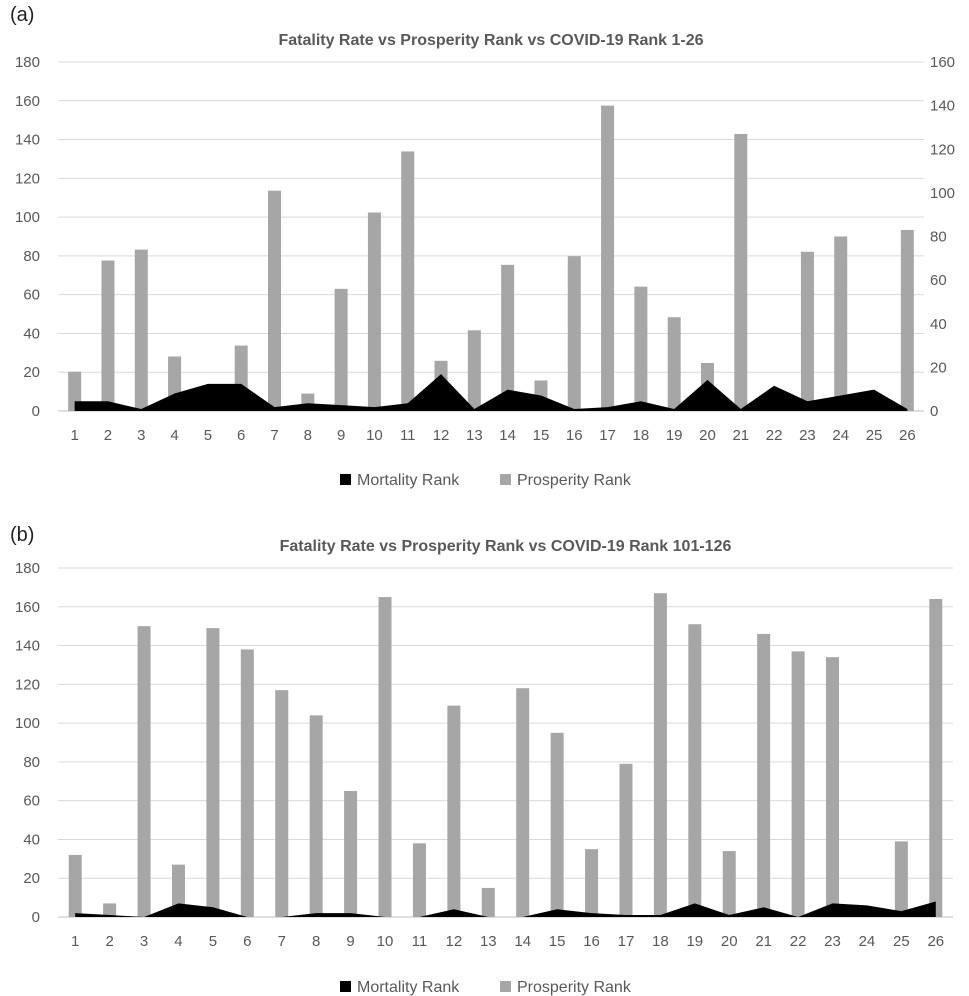  I want to click on legend-label-mortality: Mortality Rank, so click(408, 987).